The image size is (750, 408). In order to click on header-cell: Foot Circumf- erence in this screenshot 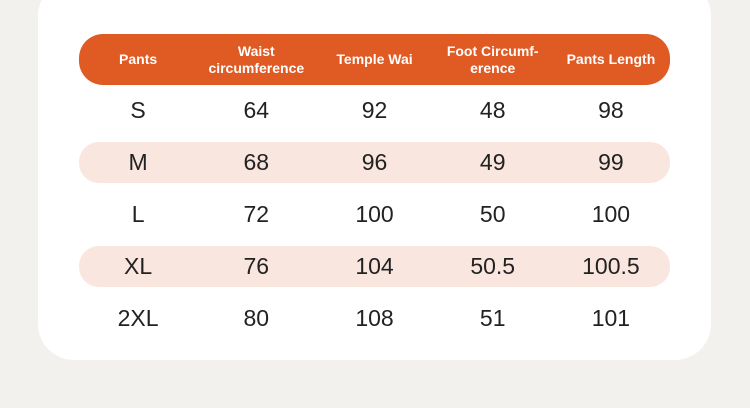, I will do `click(492, 59)`.